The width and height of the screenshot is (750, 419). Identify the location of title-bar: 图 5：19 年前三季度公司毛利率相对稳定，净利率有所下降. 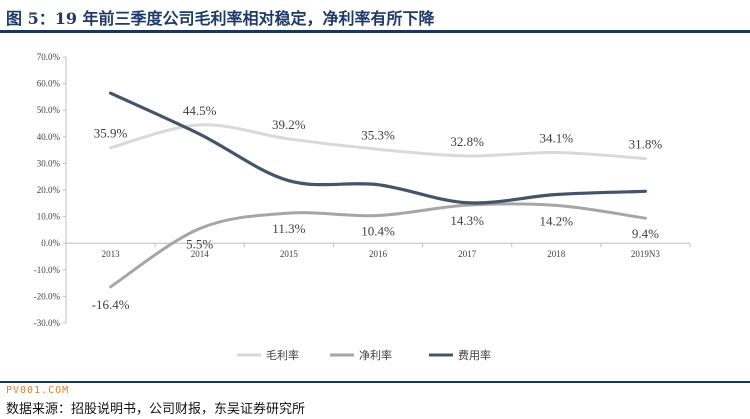
(375, 16).